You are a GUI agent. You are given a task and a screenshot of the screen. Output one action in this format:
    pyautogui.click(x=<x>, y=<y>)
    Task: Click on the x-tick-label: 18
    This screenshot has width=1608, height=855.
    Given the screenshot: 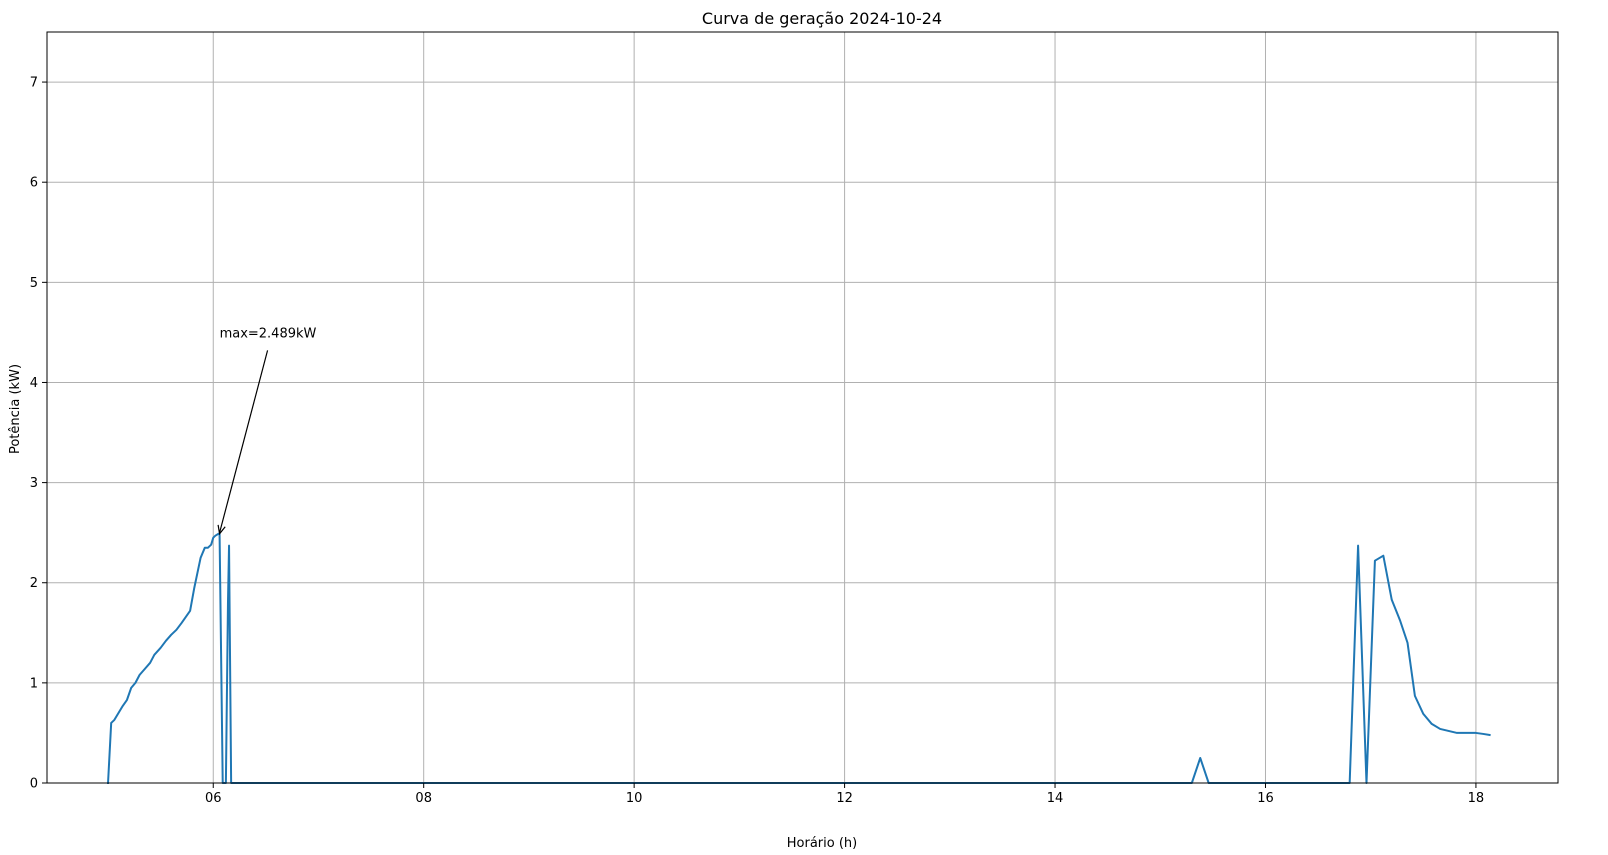 What is the action you would take?
    pyautogui.click(x=1476, y=798)
    